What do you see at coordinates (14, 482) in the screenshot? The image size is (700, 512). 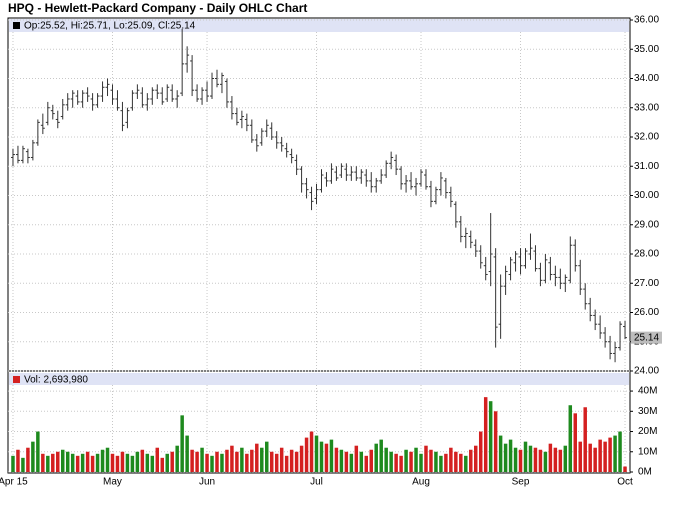 I see `x-tick-label: Apr 15` at bounding box center [14, 482].